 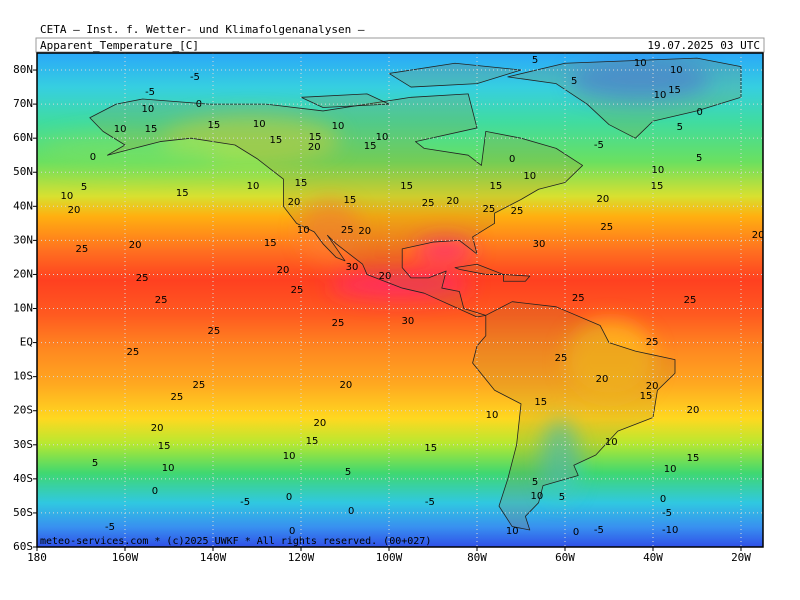 I want to click on lat-tick-label: 70N, so click(x=23, y=103).